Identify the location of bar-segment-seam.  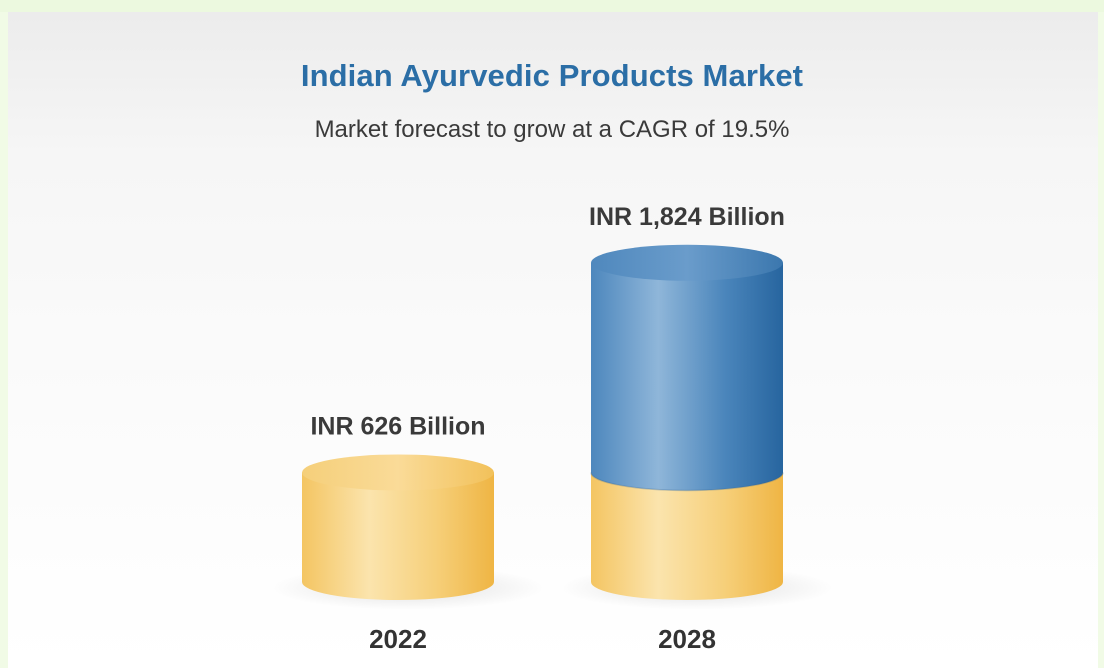
(687, 482).